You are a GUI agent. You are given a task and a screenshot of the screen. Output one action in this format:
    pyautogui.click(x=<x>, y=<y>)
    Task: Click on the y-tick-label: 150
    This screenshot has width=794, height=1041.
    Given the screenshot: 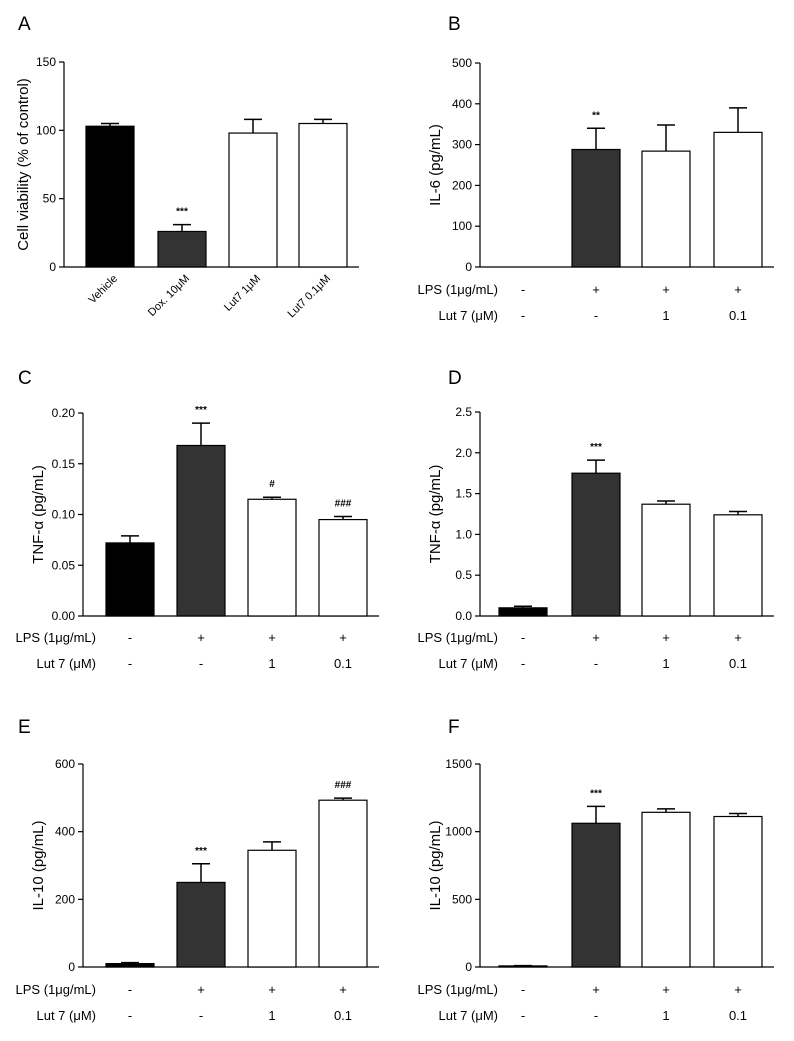 What is the action you would take?
    pyautogui.click(x=46, y=62)
    